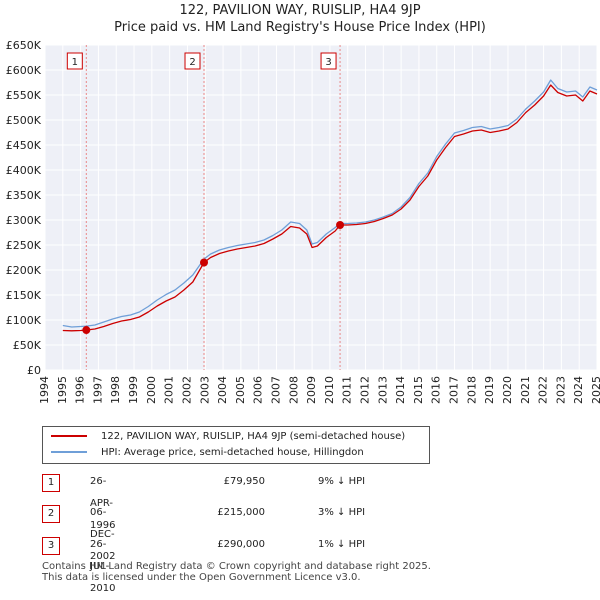 The height and width of the screenshot is (600, 600). Describe the element at coordinates (103, 534) in the screenshot. I see `sale-date: 06-DEC-2002` at that location.